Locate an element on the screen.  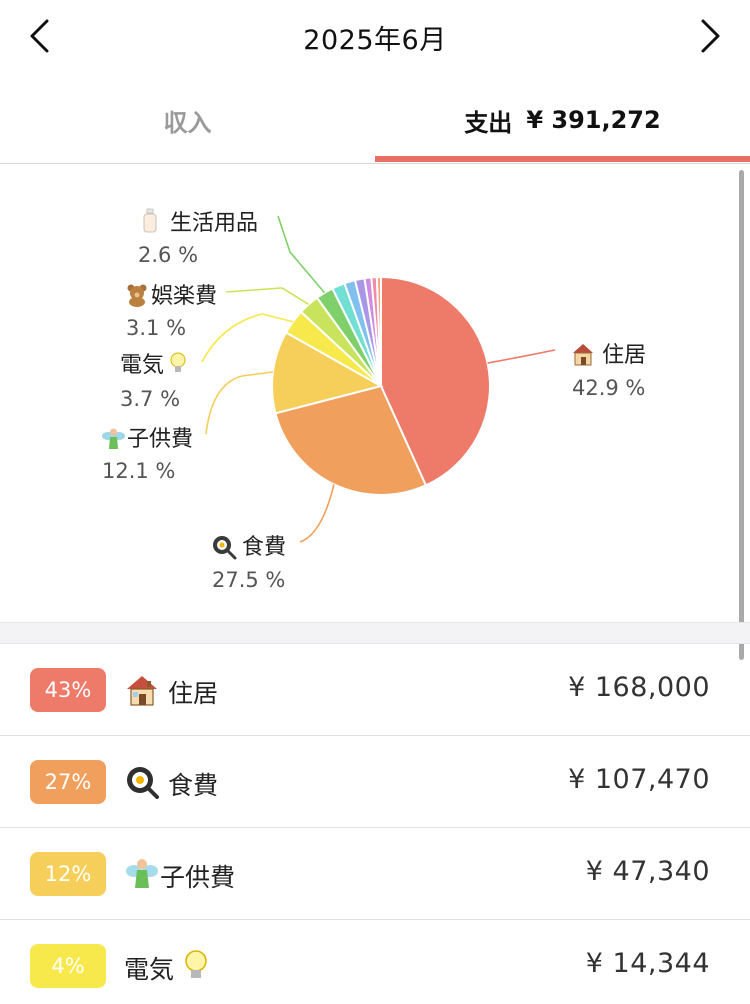
list-item-amount: ¥ 47,340 is located at coordinates (647, 871).